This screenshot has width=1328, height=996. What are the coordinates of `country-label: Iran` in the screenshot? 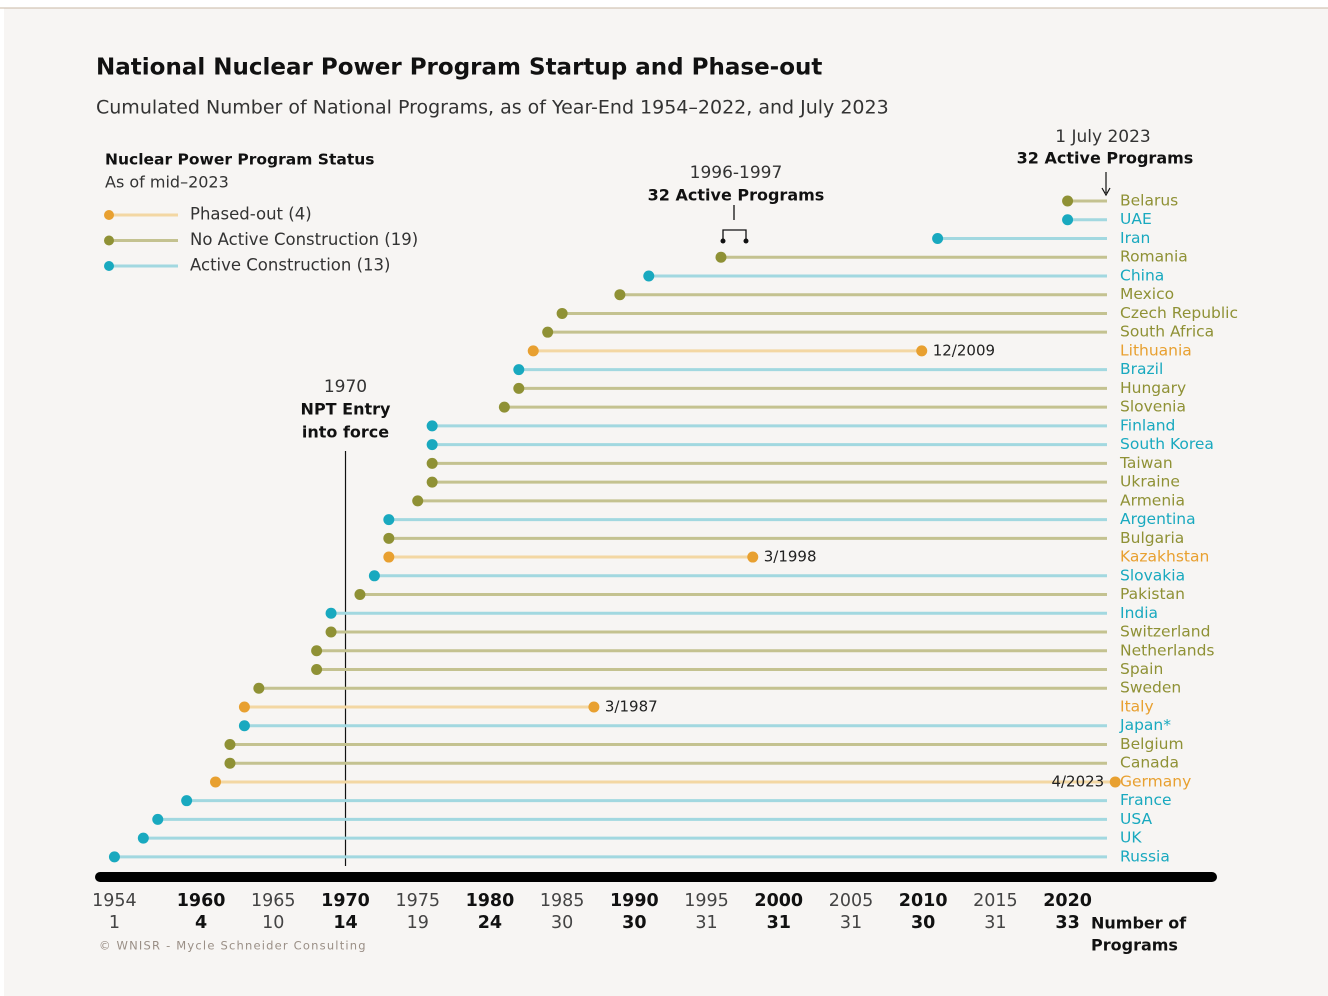 It's located at (1135, 238).